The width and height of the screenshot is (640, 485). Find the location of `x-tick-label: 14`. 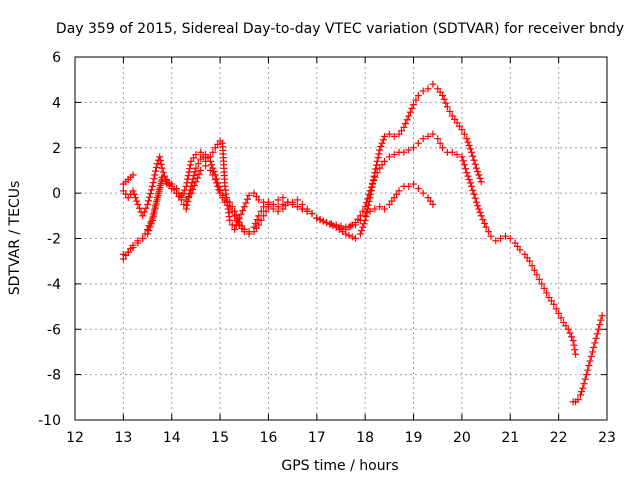

x-tick-label: 14 is located at coordinates (172, 438).